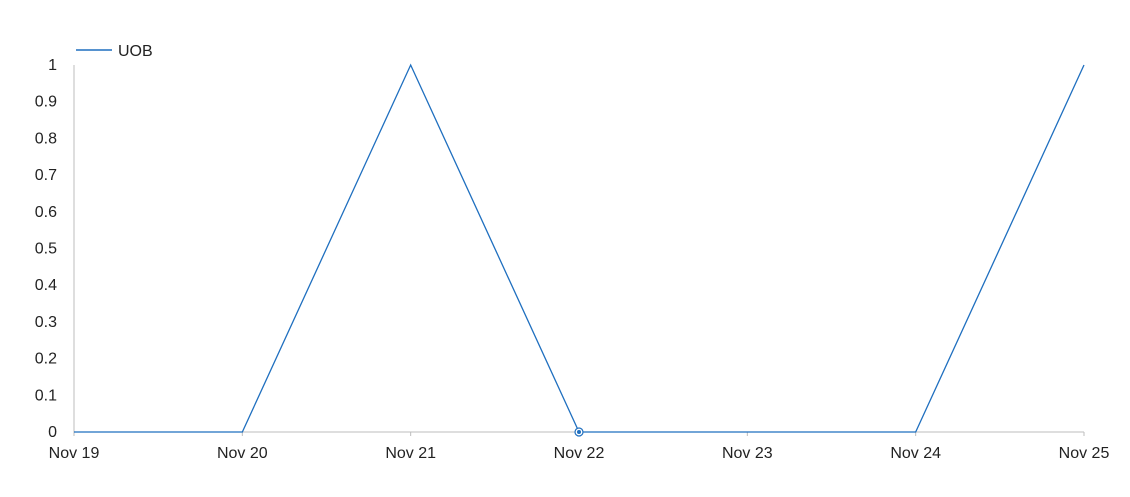  What do you see at coordinates (46, 138) in the screenshot?
I see `y-tick-label: 0.8` at bounding box center [46, 138].